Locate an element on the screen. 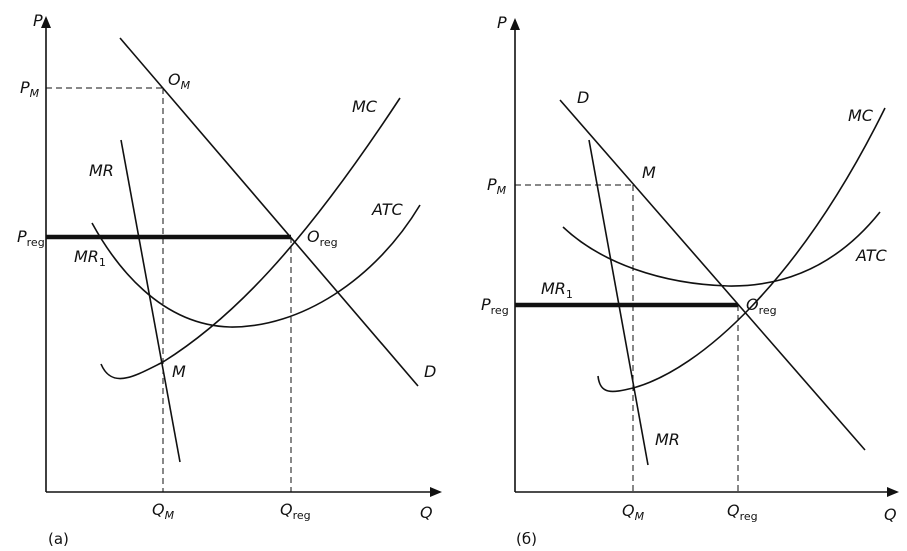 The image size is (907, 551). atc-label-b: ATC is located at coordinates (871, 255).